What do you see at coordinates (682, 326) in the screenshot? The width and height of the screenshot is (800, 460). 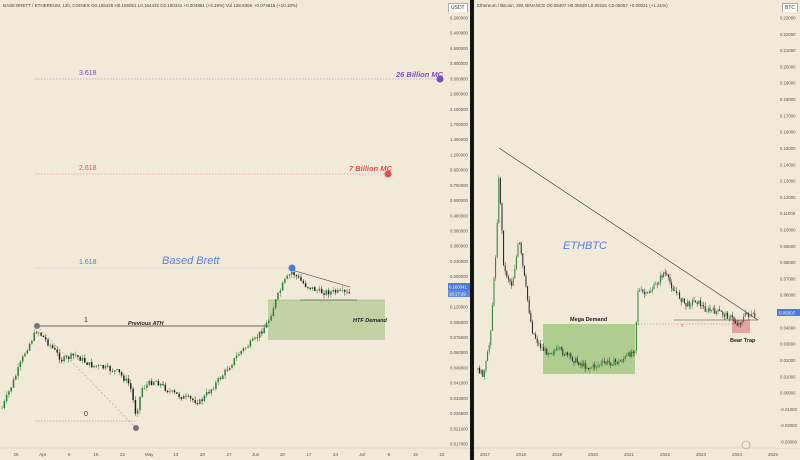 I see `support-marker: x` at bounding box center [682, 326].